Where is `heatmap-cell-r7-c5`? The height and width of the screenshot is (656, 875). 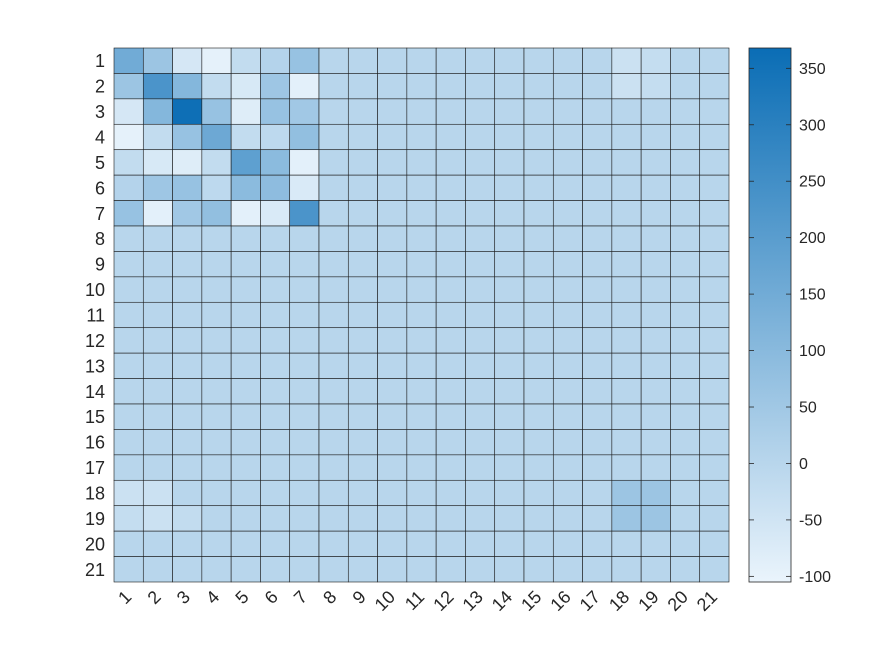
heatmap-cell-r7-c5 is located at coordinates (245, 213).